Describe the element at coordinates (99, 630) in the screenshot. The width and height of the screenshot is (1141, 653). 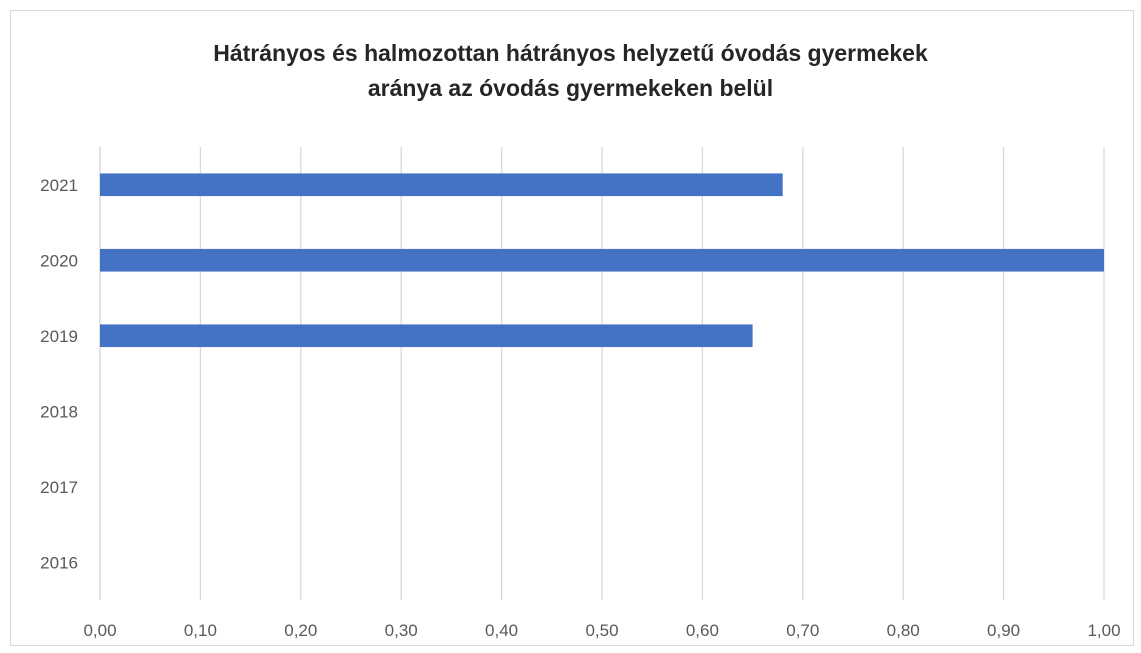
I see `x-tick-label: 0,00` at that location.